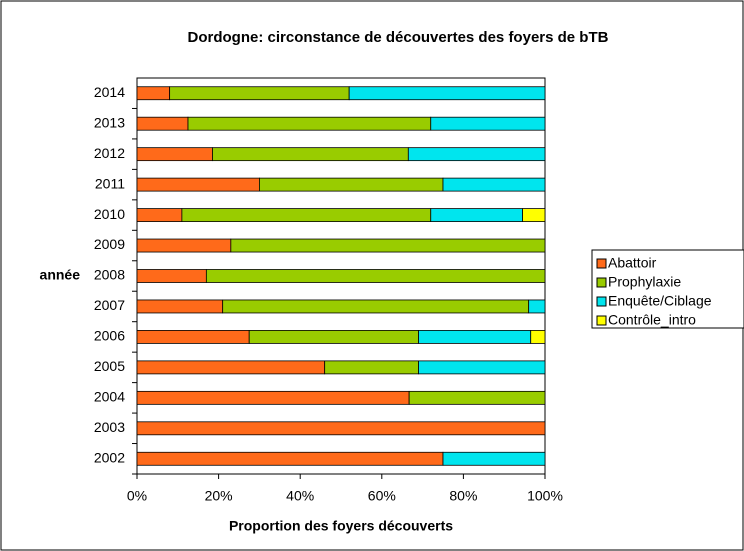 The height and width of the screenshot is (551, 744). Describe the element at coordinates (109, 366) in the screenshot. I see `y-tick-label: 2005` at that location.